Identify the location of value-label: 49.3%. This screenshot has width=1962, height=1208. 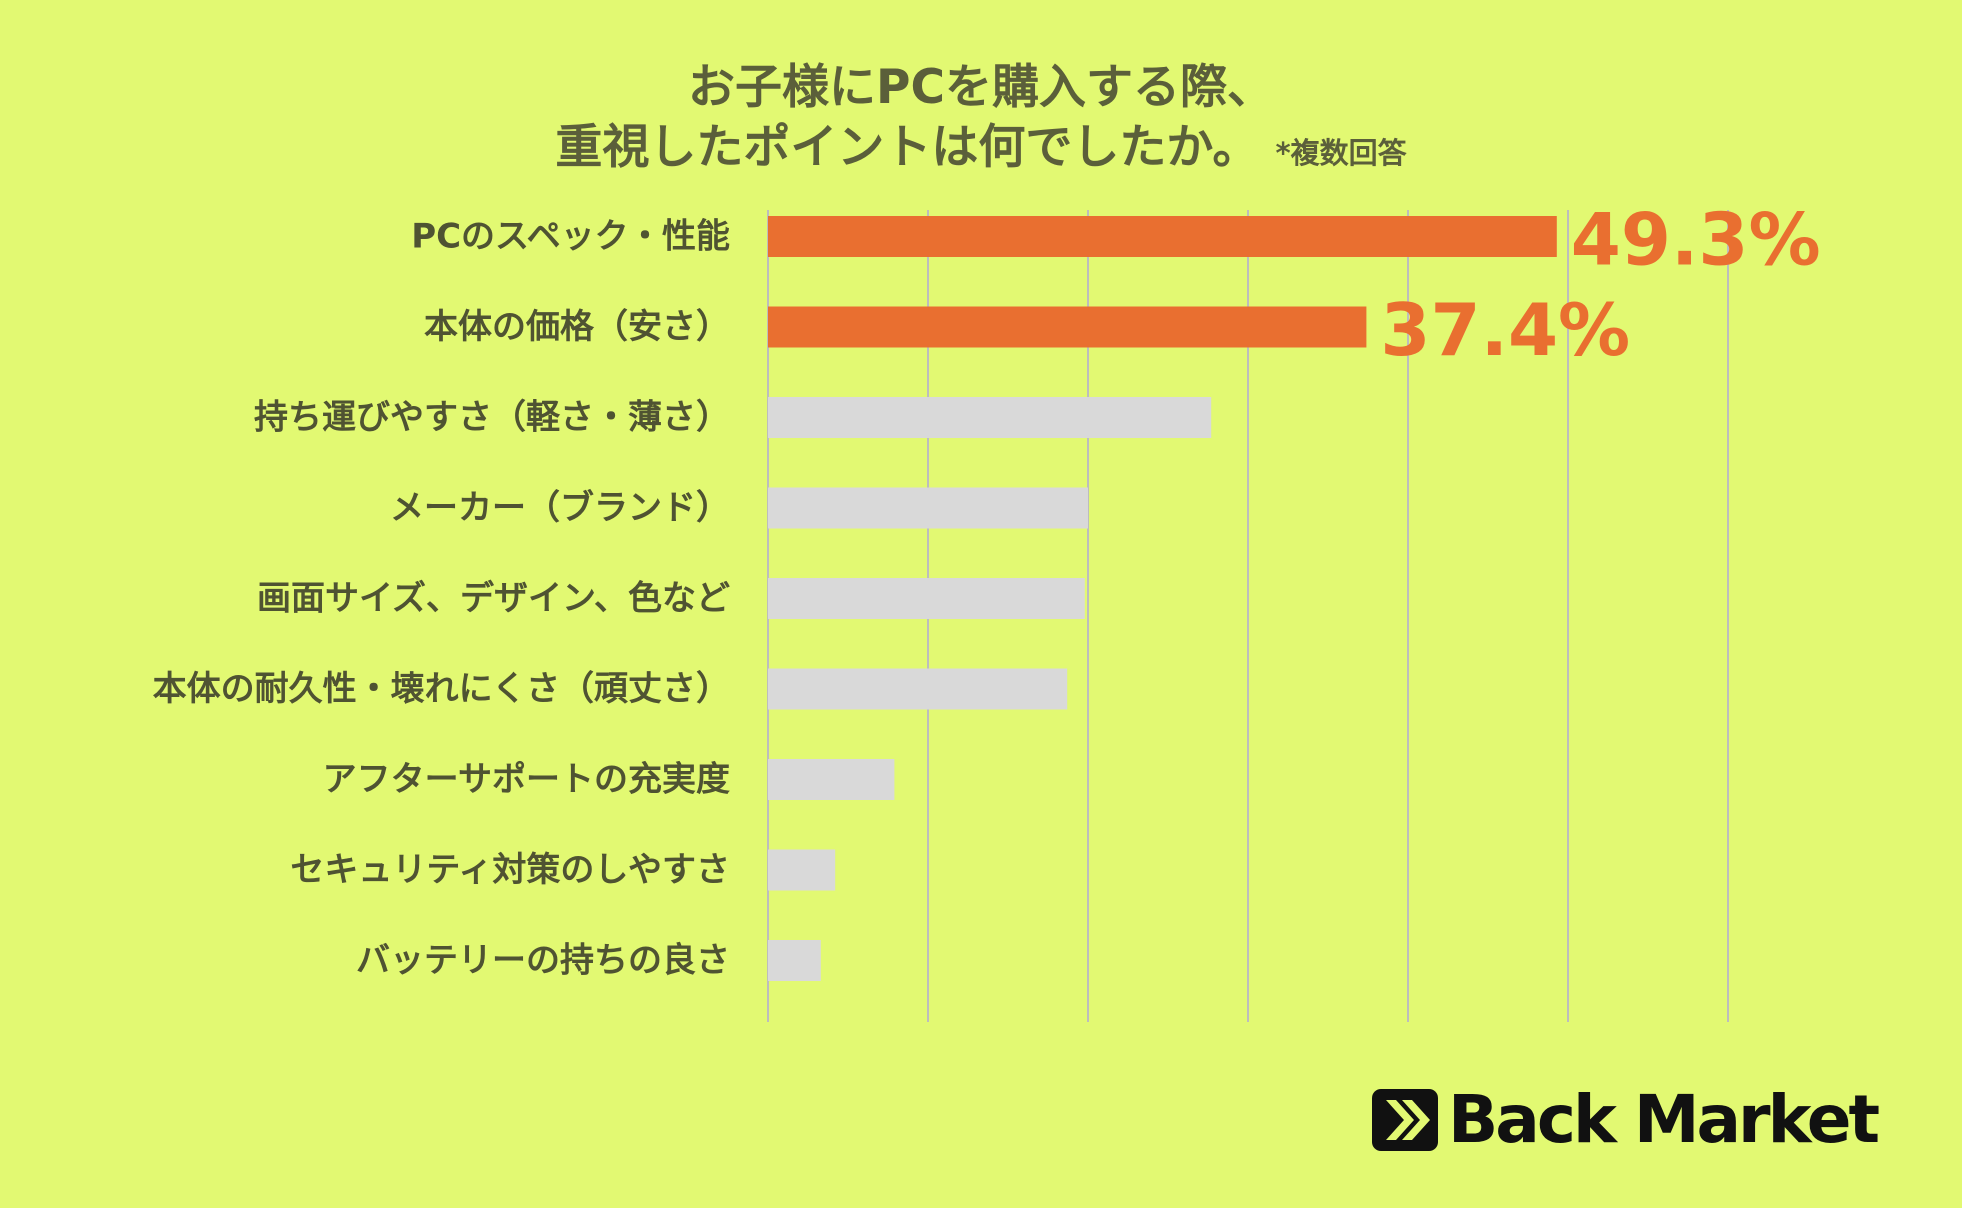
(1696, 240).